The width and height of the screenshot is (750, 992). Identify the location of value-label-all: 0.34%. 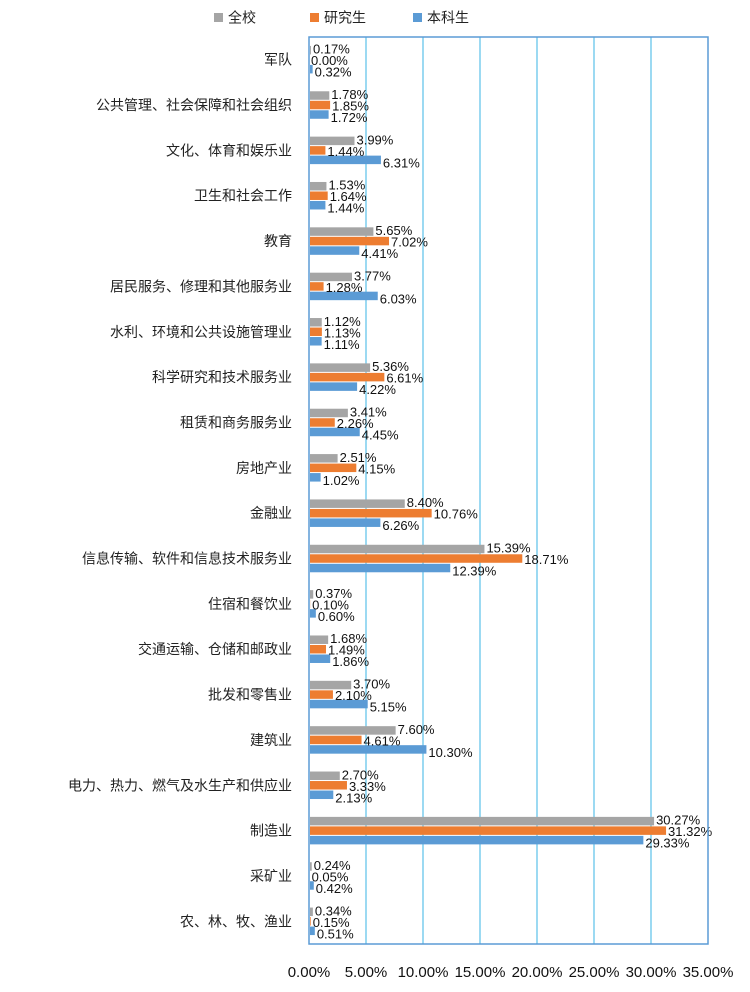
(333, 910).